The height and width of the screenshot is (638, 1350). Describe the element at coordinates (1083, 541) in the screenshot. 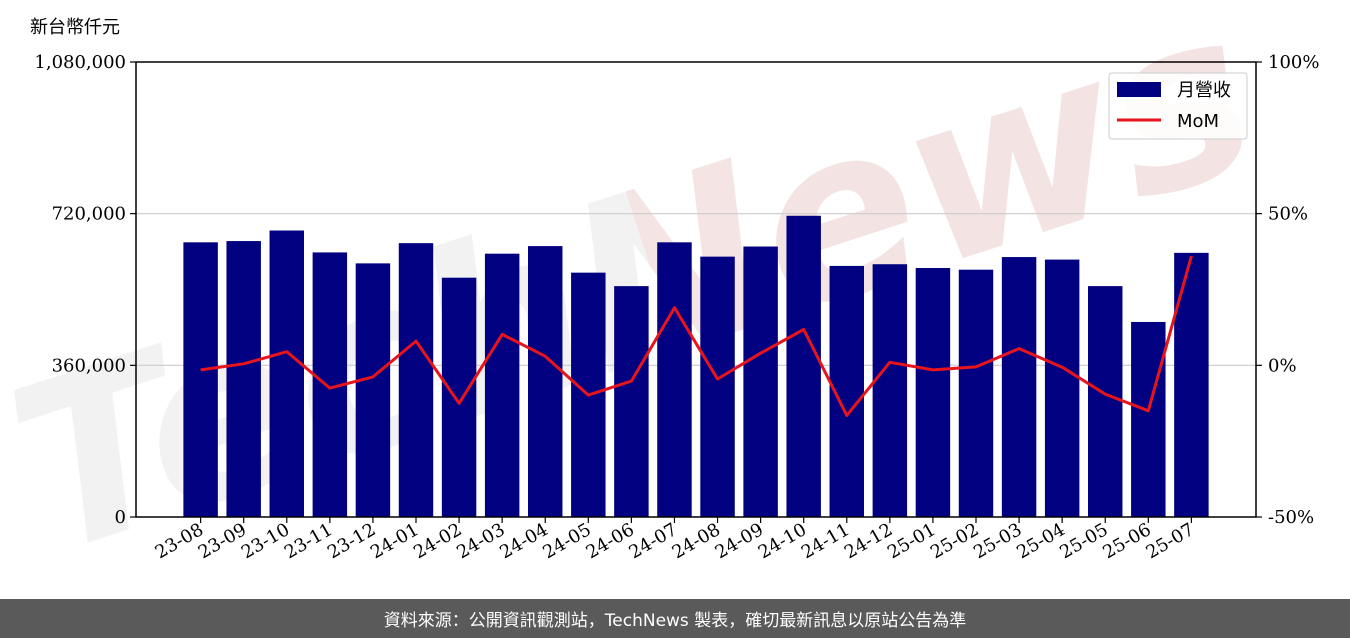

I see `x-tick-label: 25-05` at that location.